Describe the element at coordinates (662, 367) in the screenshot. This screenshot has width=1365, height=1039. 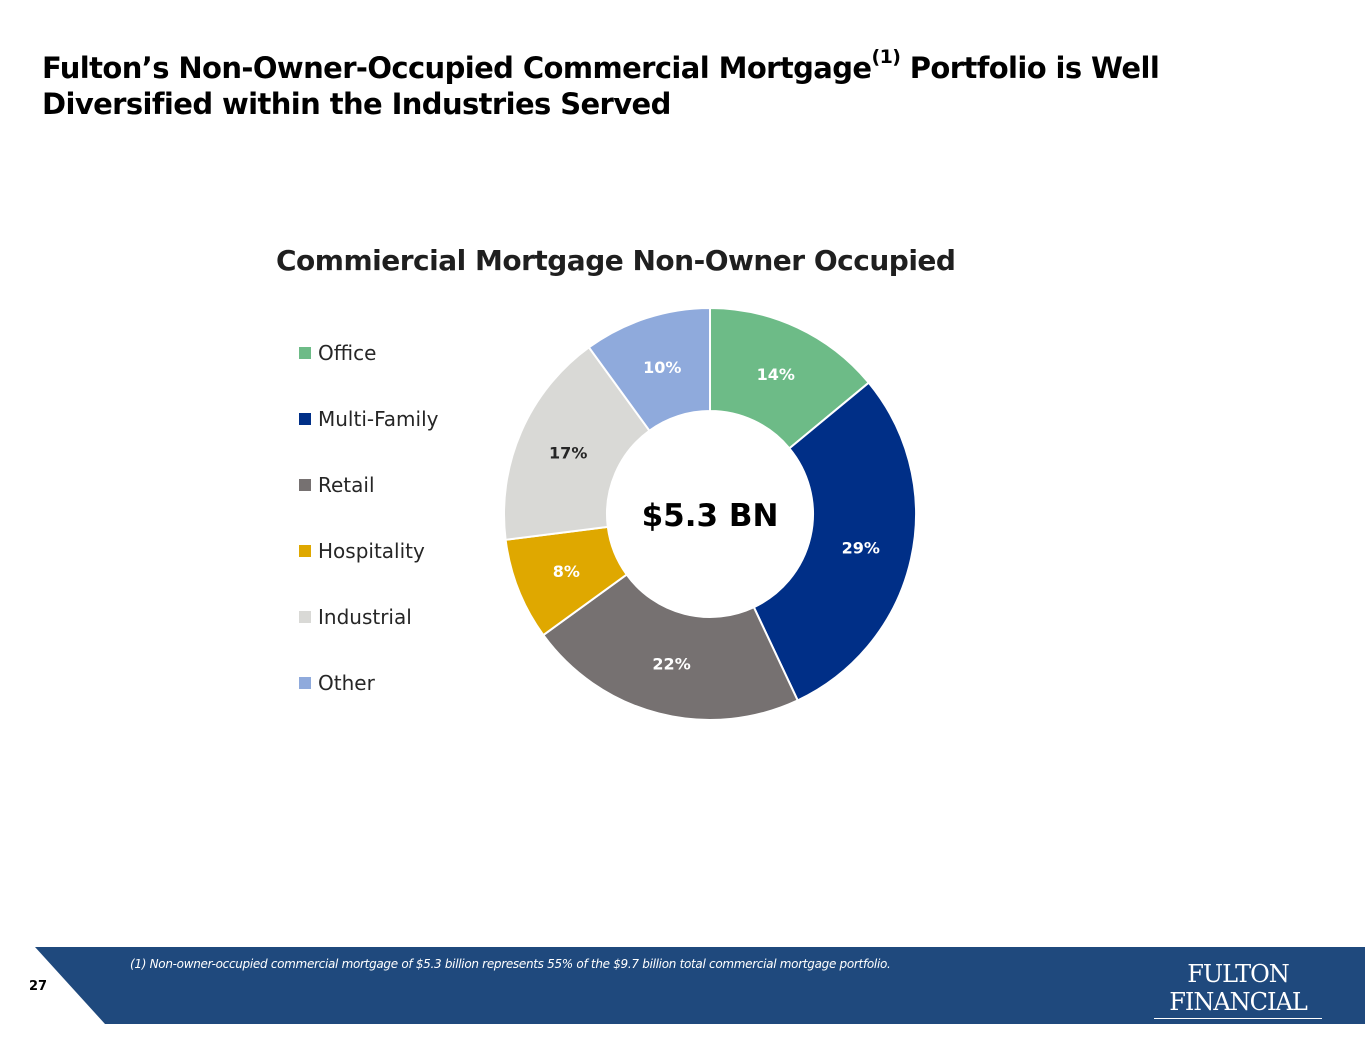
I see `data-label-other: 10%` at that location.